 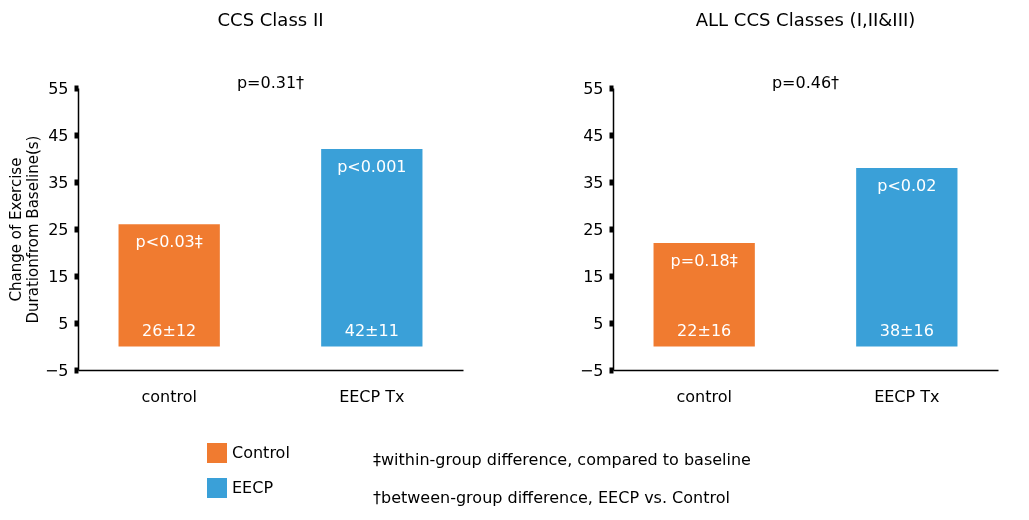 What do you see at coordinates (371, 330) in the screenshot?
I see `data-label: 42±11` at bounding box center [371, 330].